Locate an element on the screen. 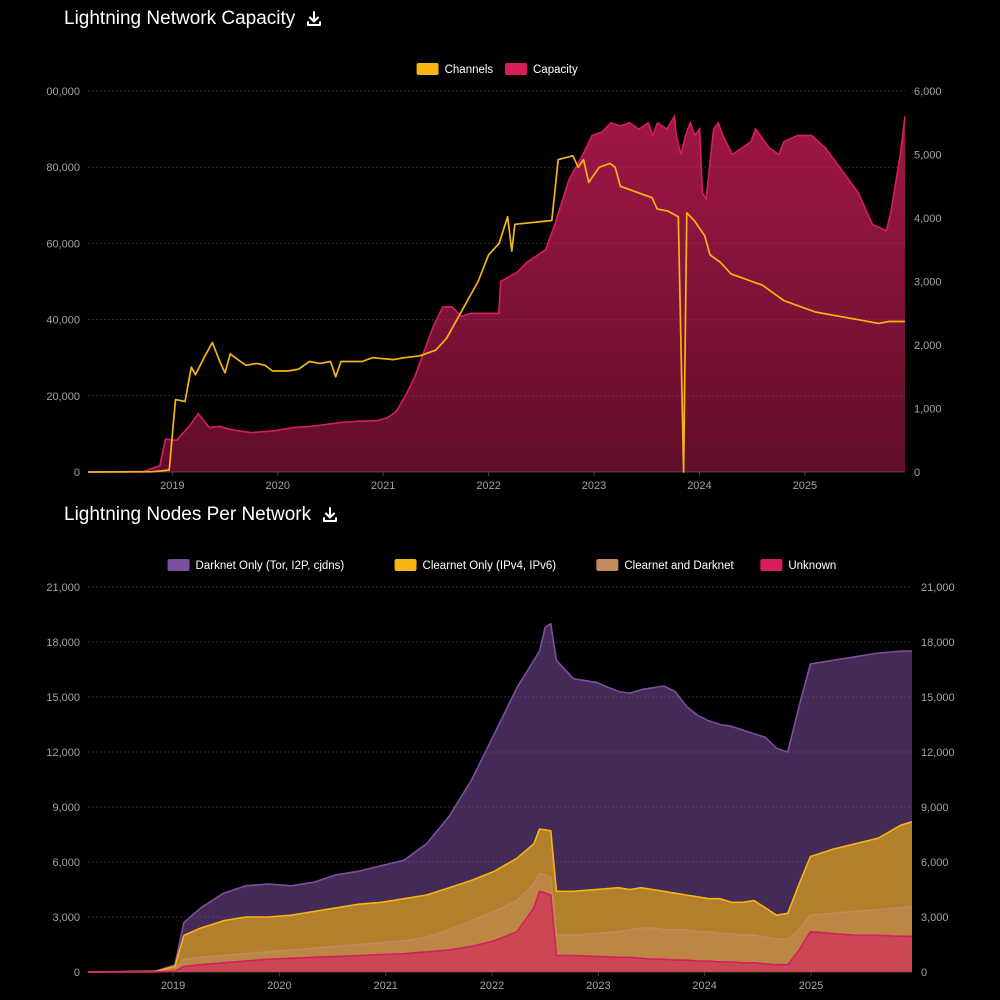 The width and height of the screenshot is (1000, 1000). clearnet-darknet-area is located at coordinates (500, 922).